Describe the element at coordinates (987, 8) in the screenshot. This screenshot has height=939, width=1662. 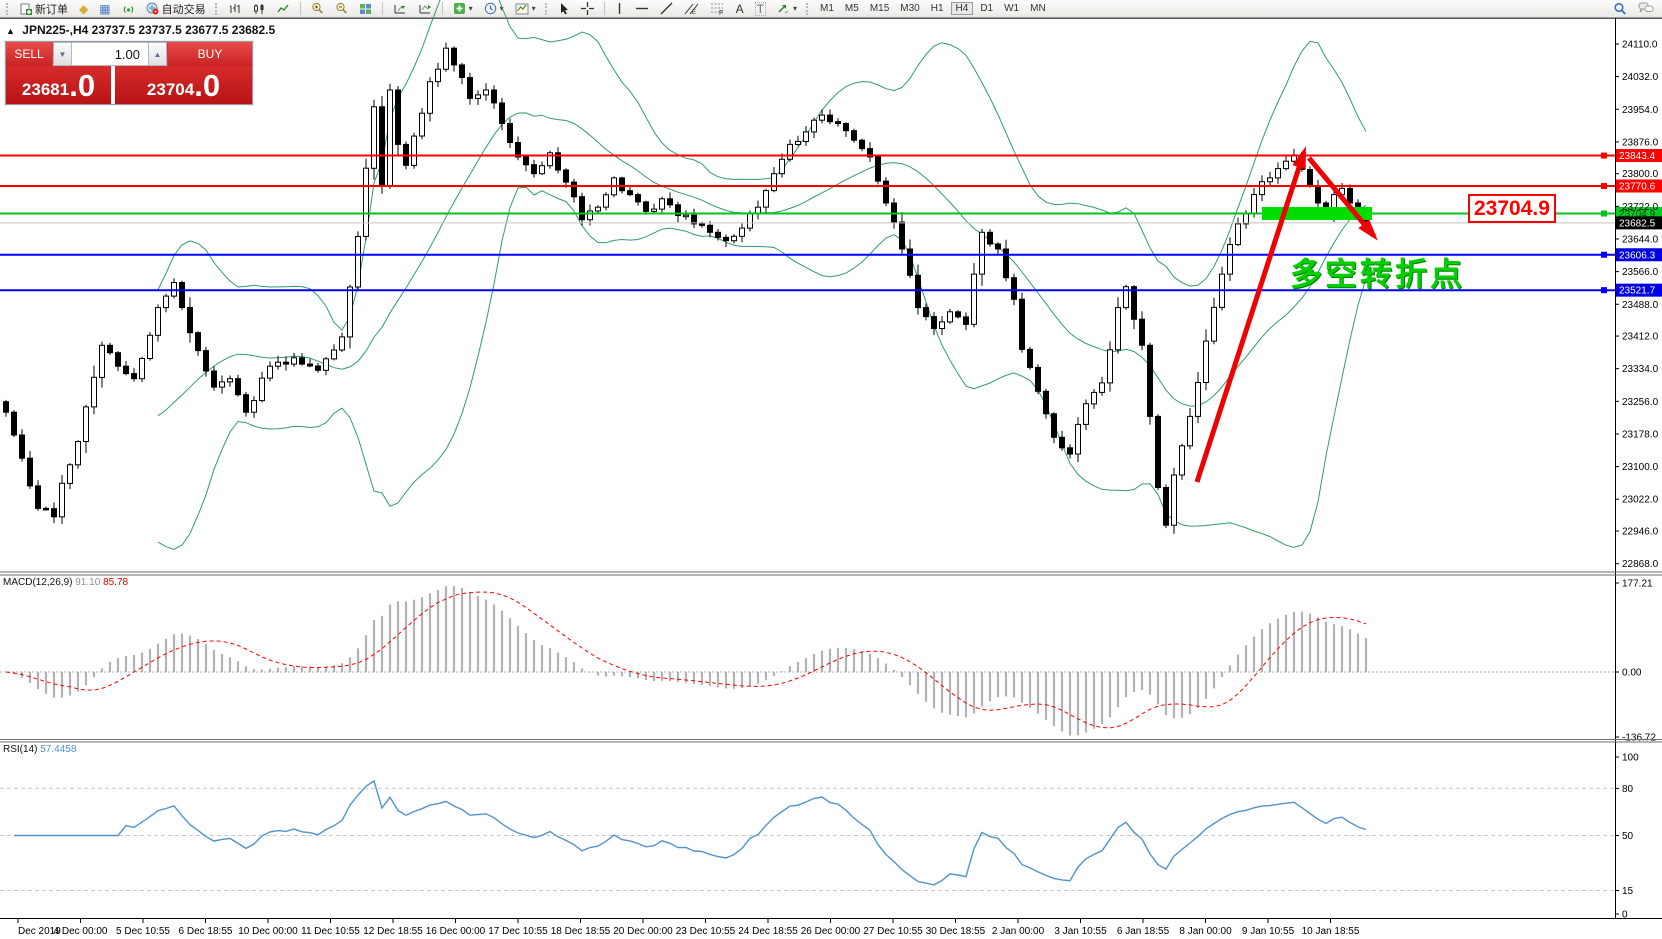
I see `tab-timeframe-d1: D1` at that location.